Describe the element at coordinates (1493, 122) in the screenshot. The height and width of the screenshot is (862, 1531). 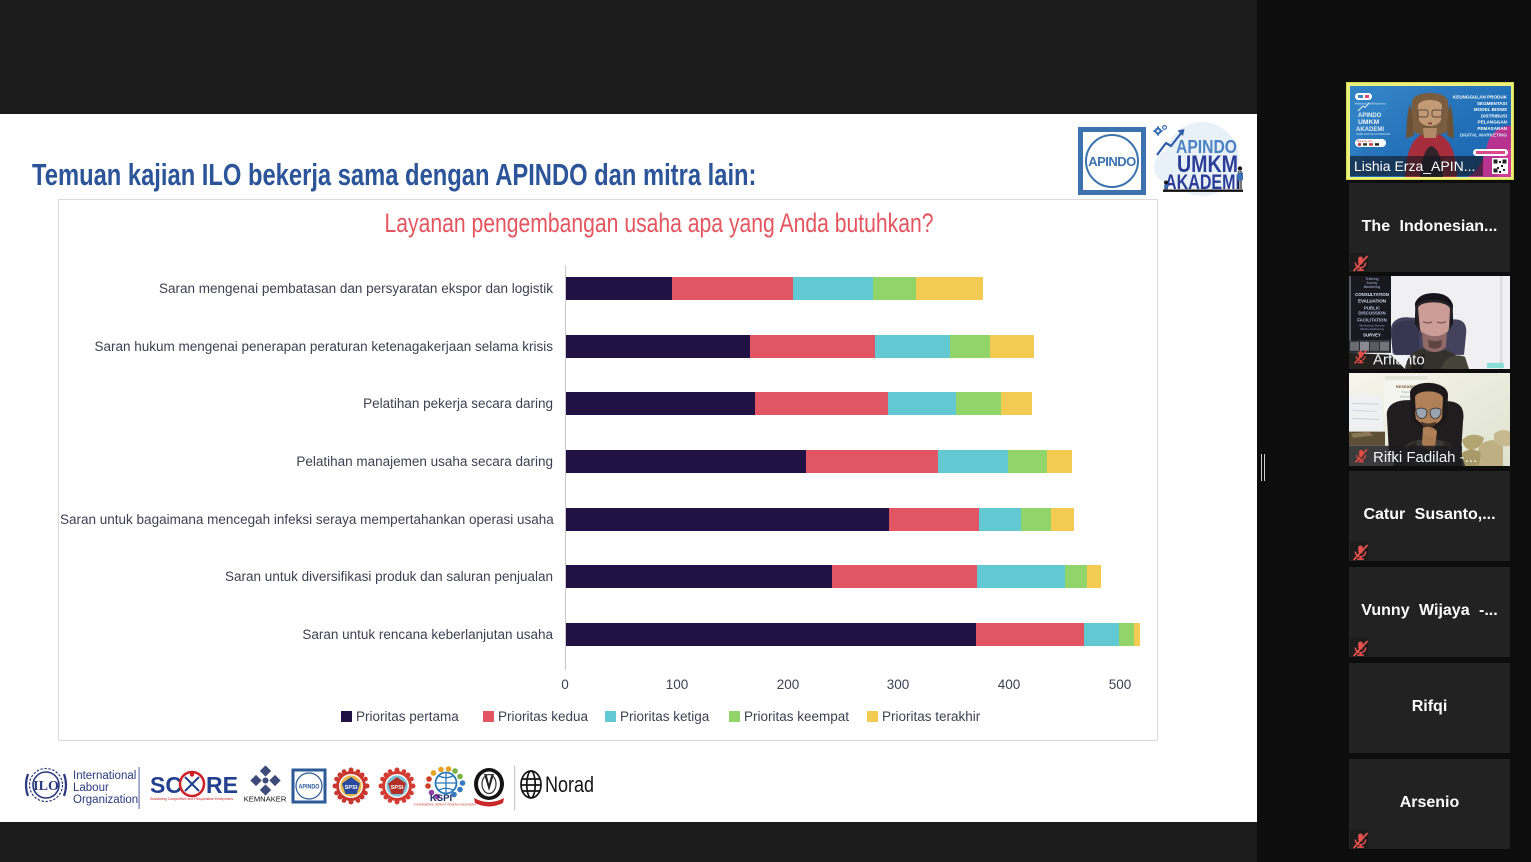
I see `svg-text: PELANGGAN` at that location.